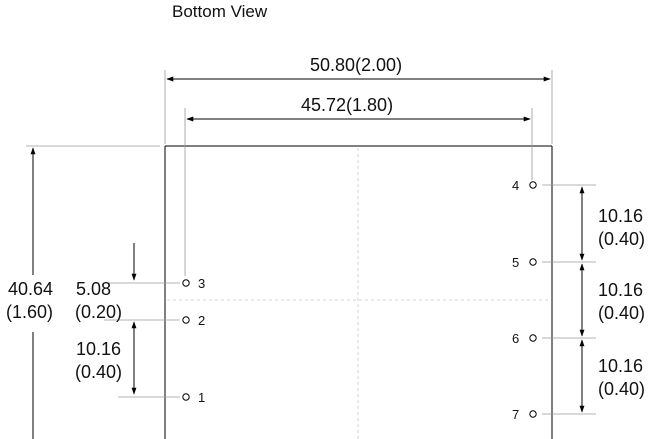 The image size is (652, 439). Describe the element at coordinates (30, 289) in the screenshot. I see `overall-height-mm-label: 40.64` at that location.